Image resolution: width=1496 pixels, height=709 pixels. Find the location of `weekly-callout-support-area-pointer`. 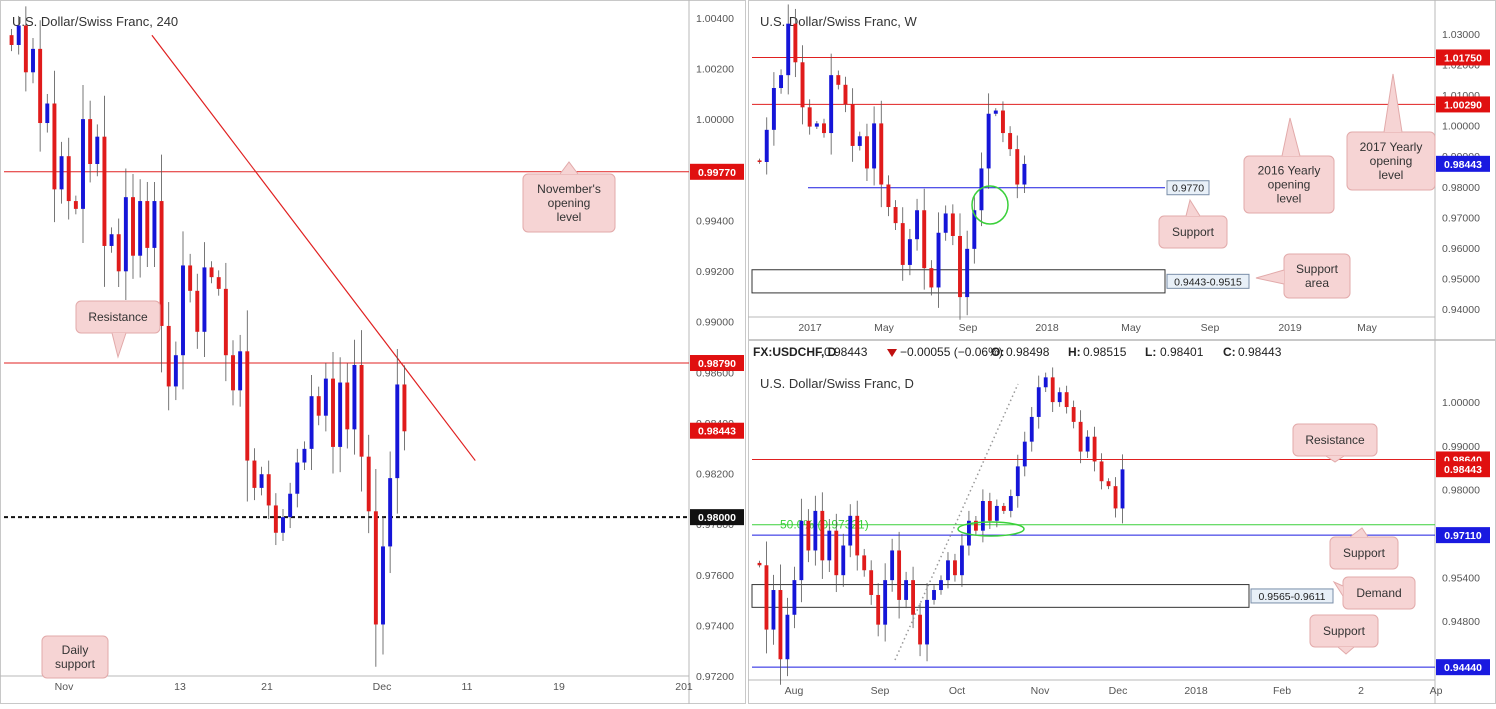

weekly-callout-support-area-pointer is located at coordinates (1270, 277).